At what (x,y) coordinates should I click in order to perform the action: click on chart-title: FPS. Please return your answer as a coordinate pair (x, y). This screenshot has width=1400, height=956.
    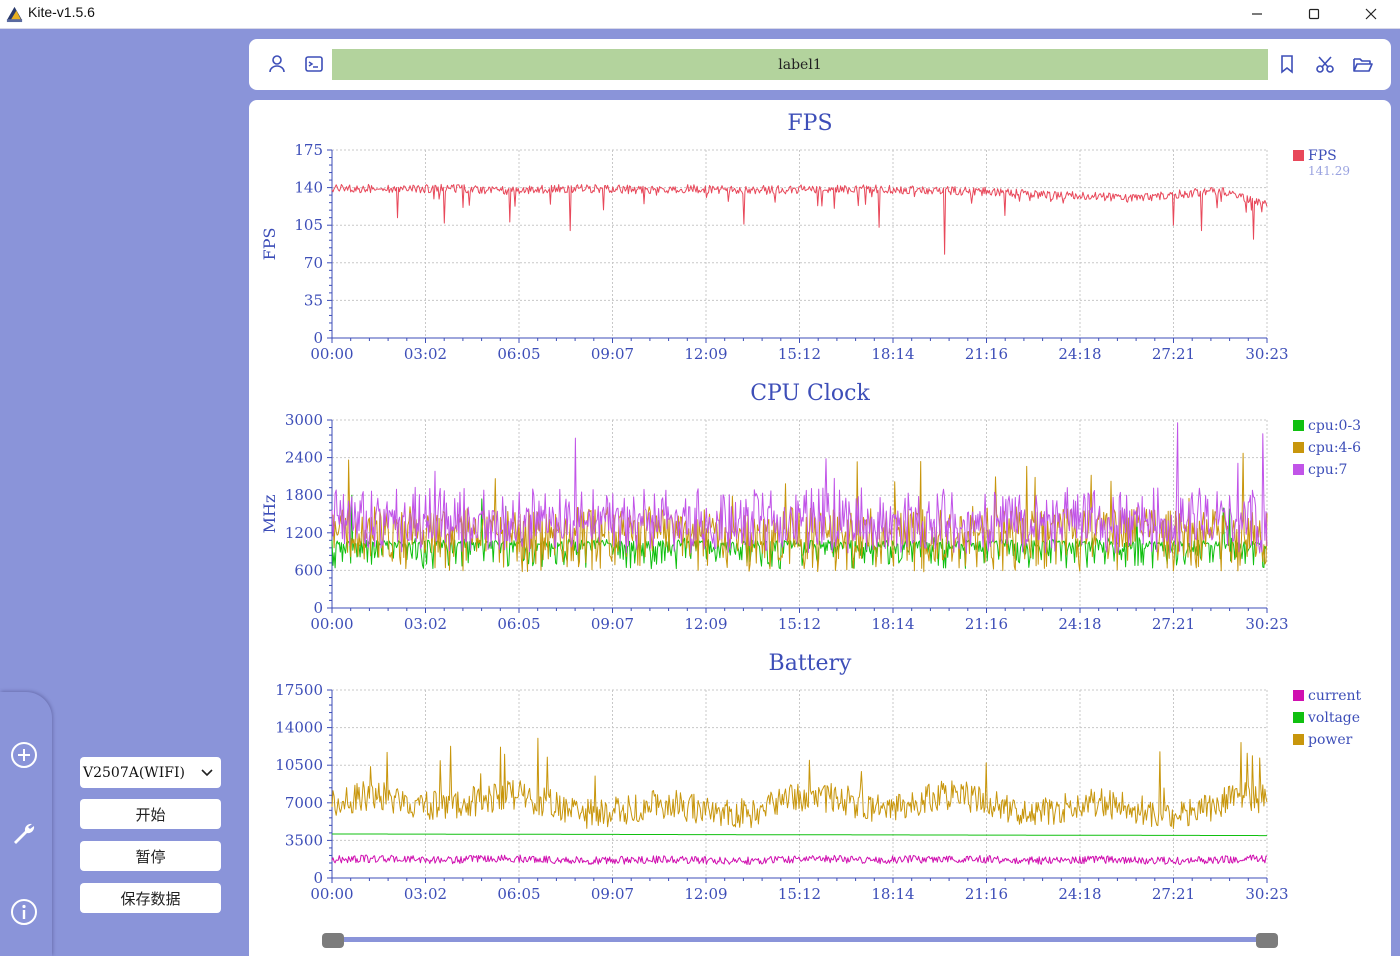
    Looking at the image, I should click on (809, 123).